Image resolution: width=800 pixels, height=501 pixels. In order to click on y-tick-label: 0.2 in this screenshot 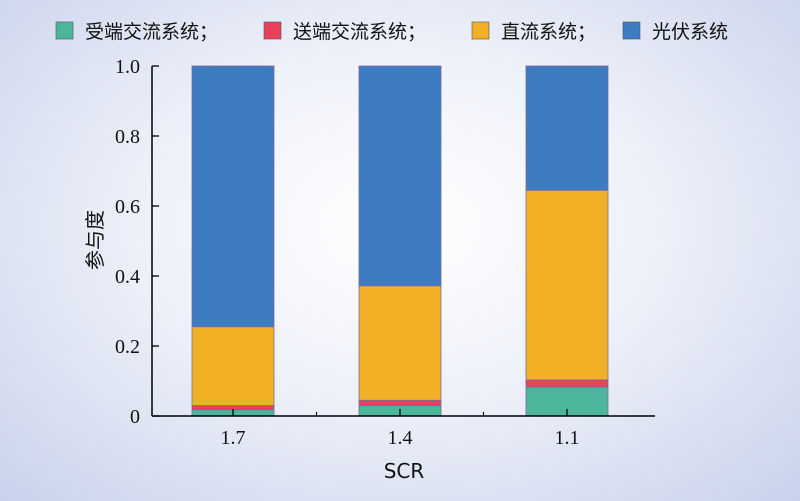, I will do `click(127, 347)`.